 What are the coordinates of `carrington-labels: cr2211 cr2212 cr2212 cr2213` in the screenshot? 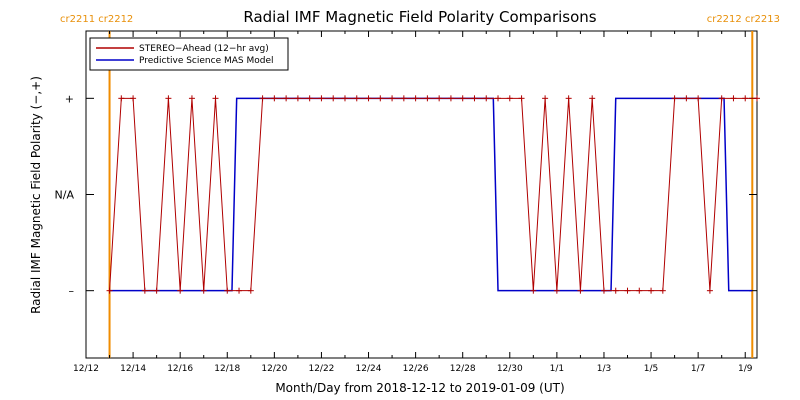 It's located at (420, 19).